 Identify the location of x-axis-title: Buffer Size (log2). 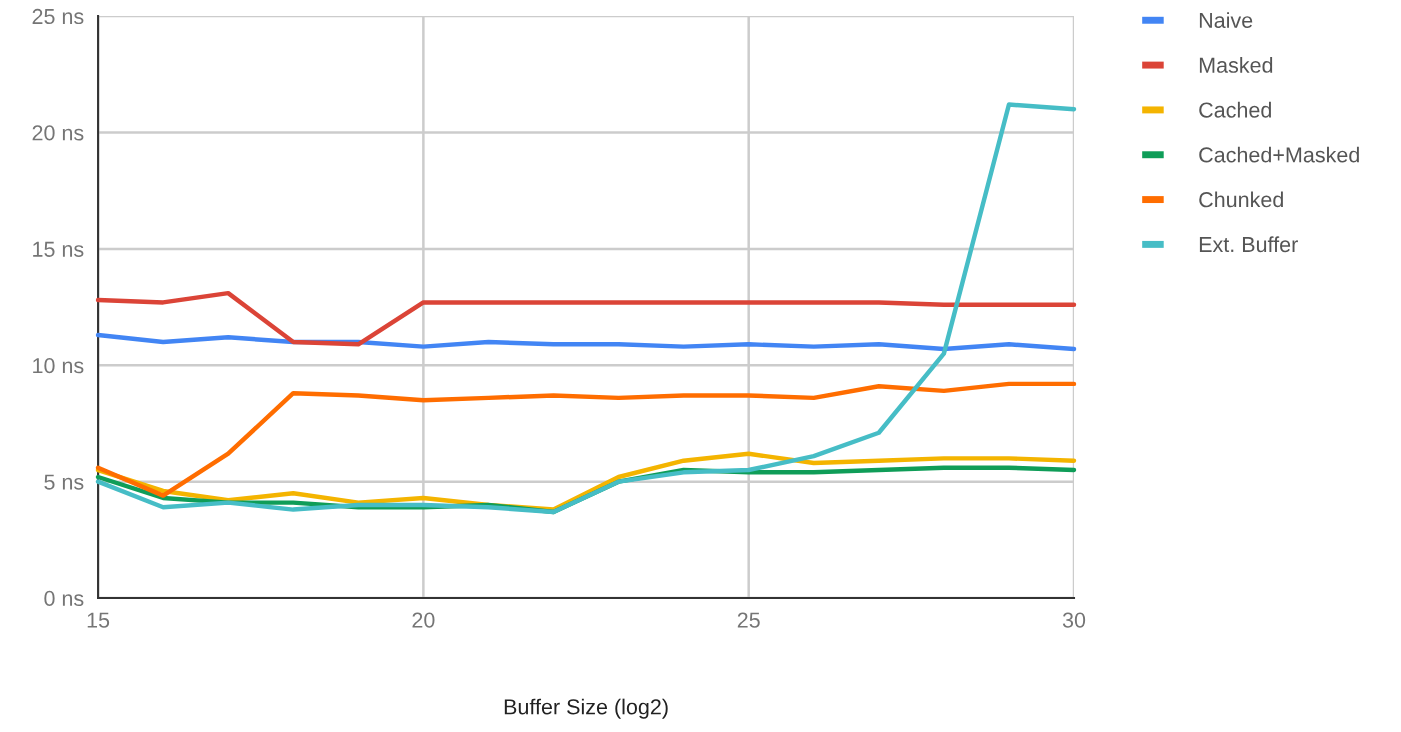
(586, 708).